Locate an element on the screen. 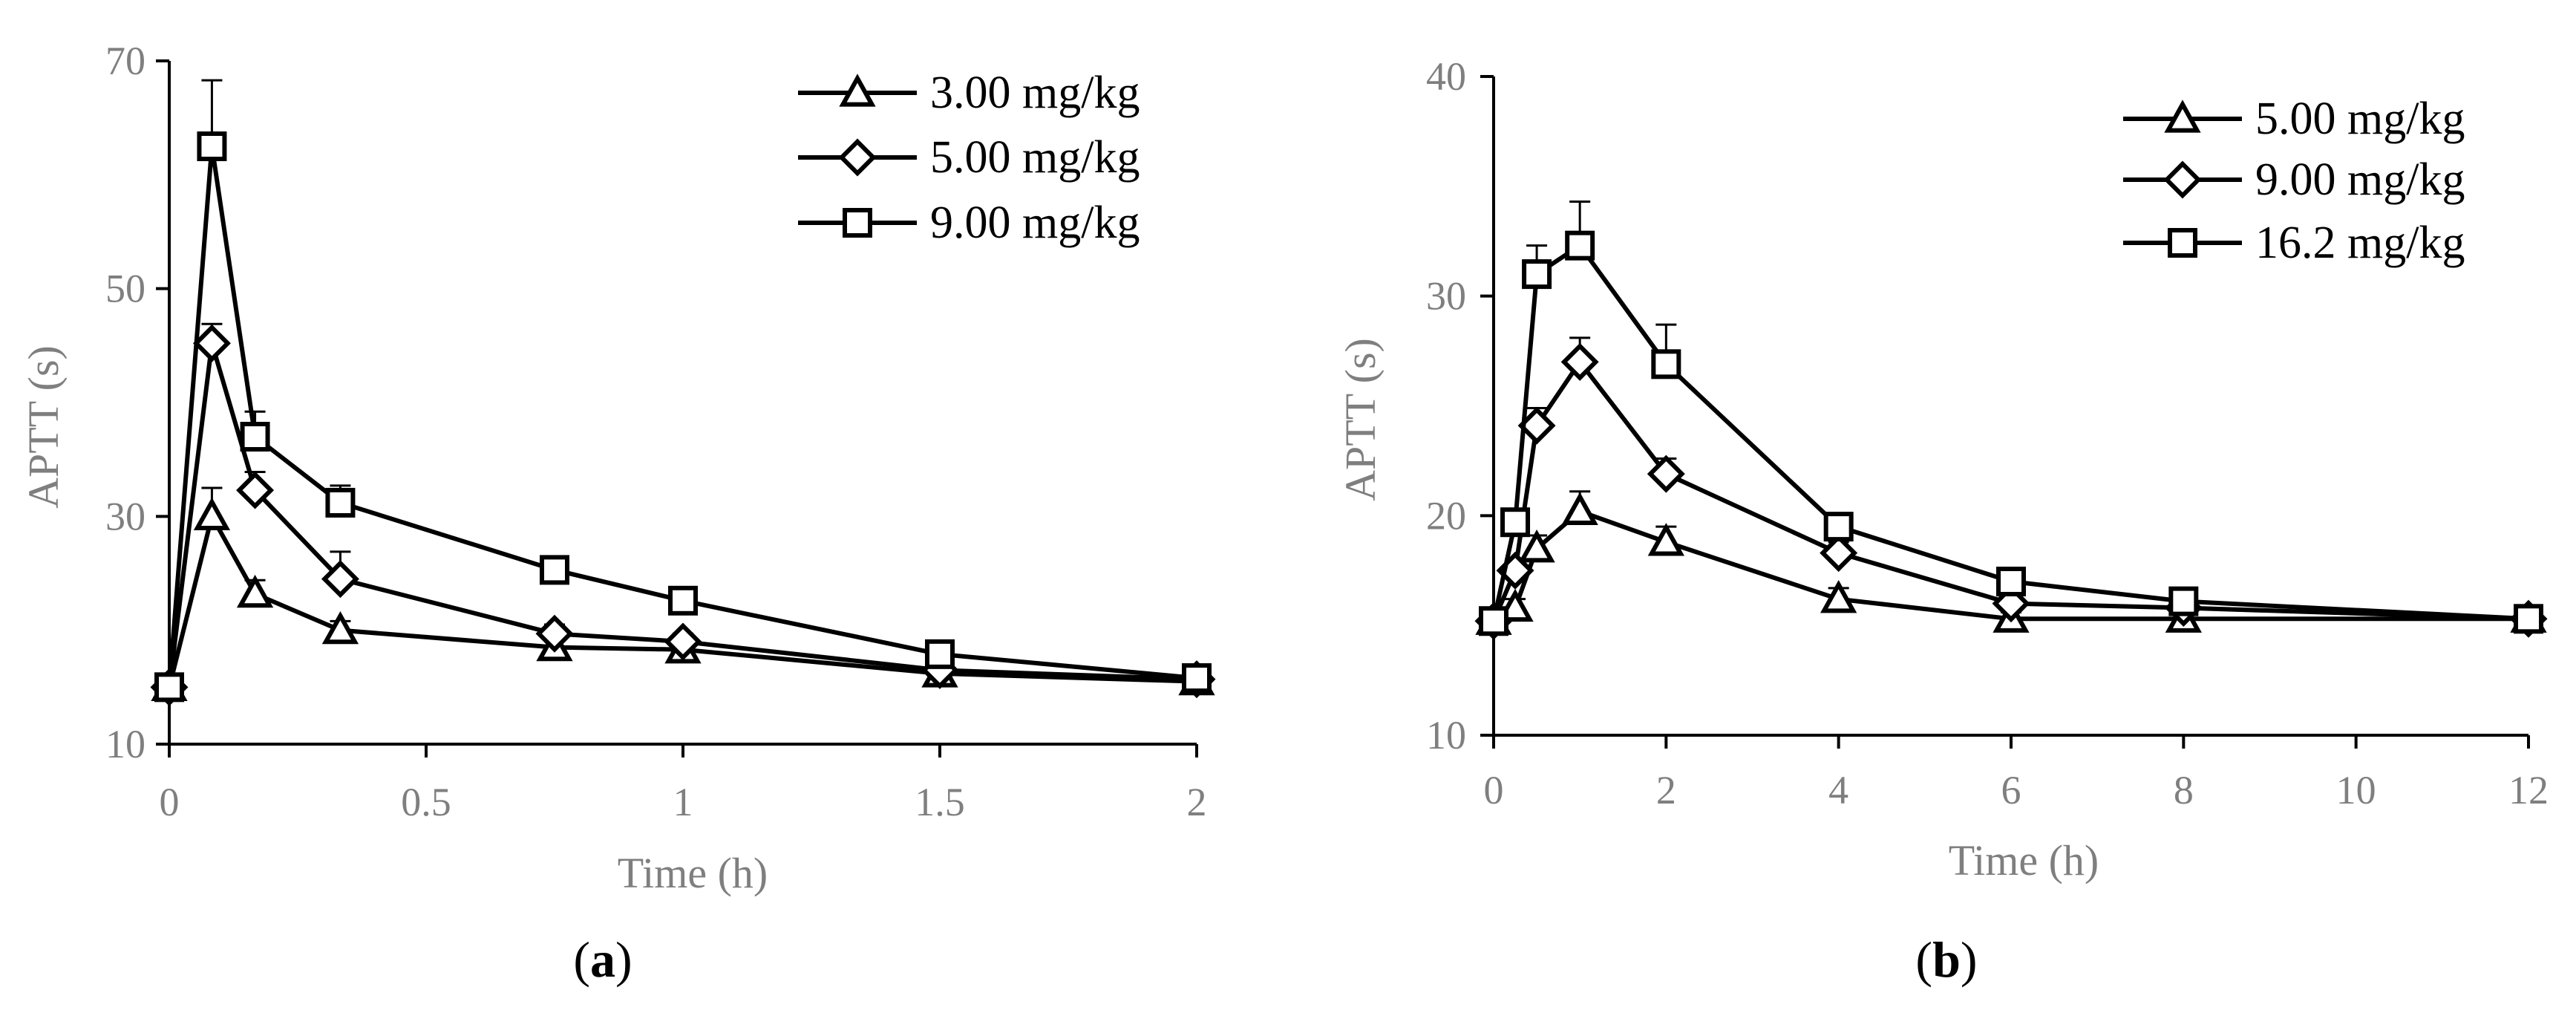 This screenshot has height=1010, width=2576. x-tick-label: 0.5 is located at coordinates (426, 802).